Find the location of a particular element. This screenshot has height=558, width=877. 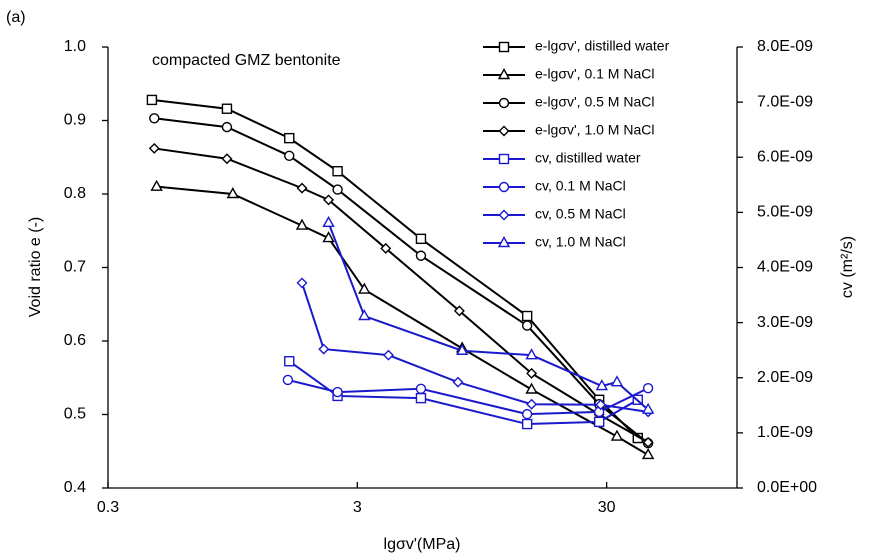

y-axis-label: Void ratio e (-) is located at coordinates (35, 267).